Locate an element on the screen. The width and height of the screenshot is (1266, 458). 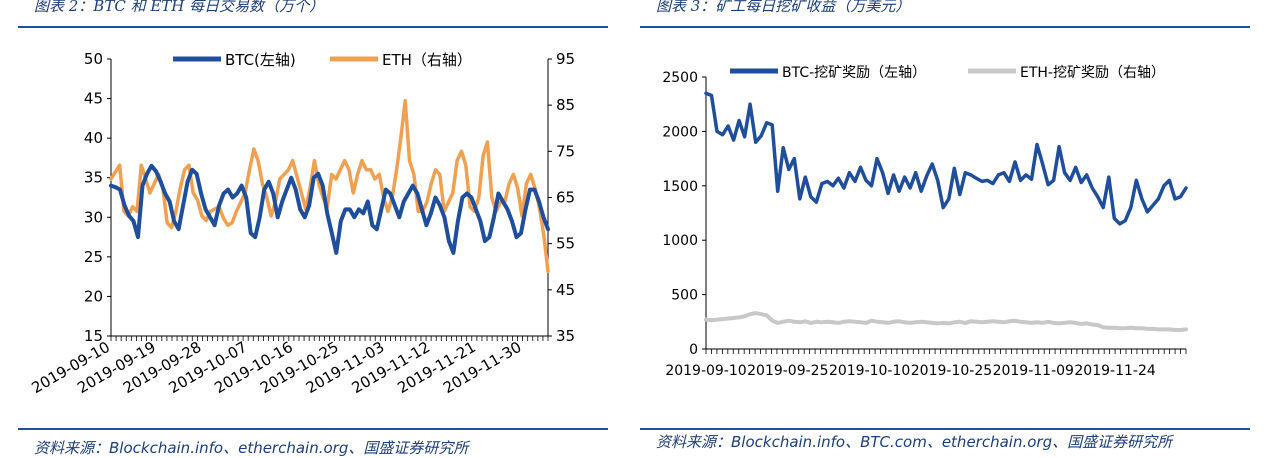
left-figure-title: 图表 2：BTC 和 ETH 每日交易数（万个） is located at coordinates (179, 7).